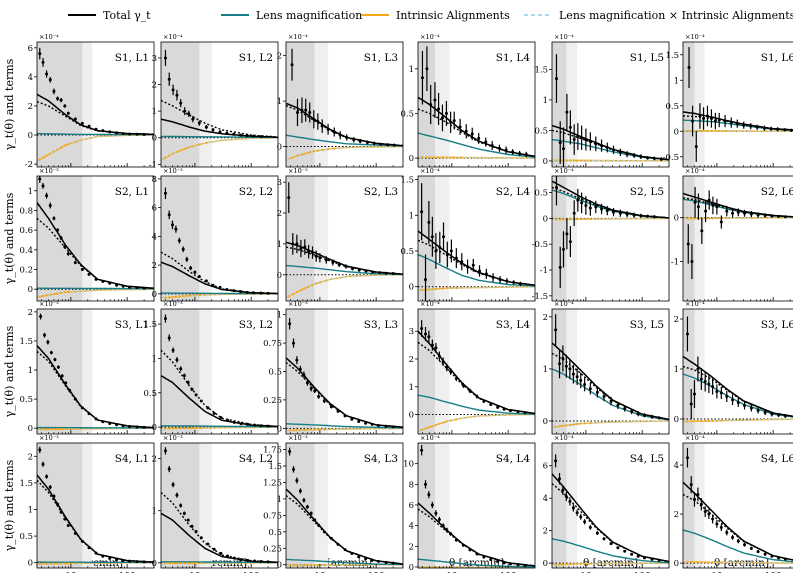  Describe the element at coordinates (95, 134) in the screenshot. I see `magnification-curve` at that location.